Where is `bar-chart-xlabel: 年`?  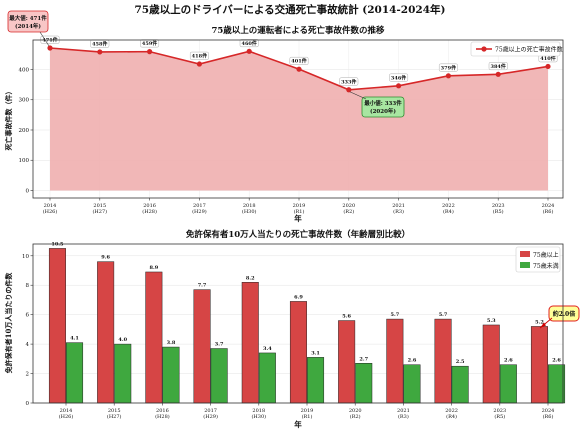
bar-chart-xlabel: 年 is located at coordinates (298, 424).